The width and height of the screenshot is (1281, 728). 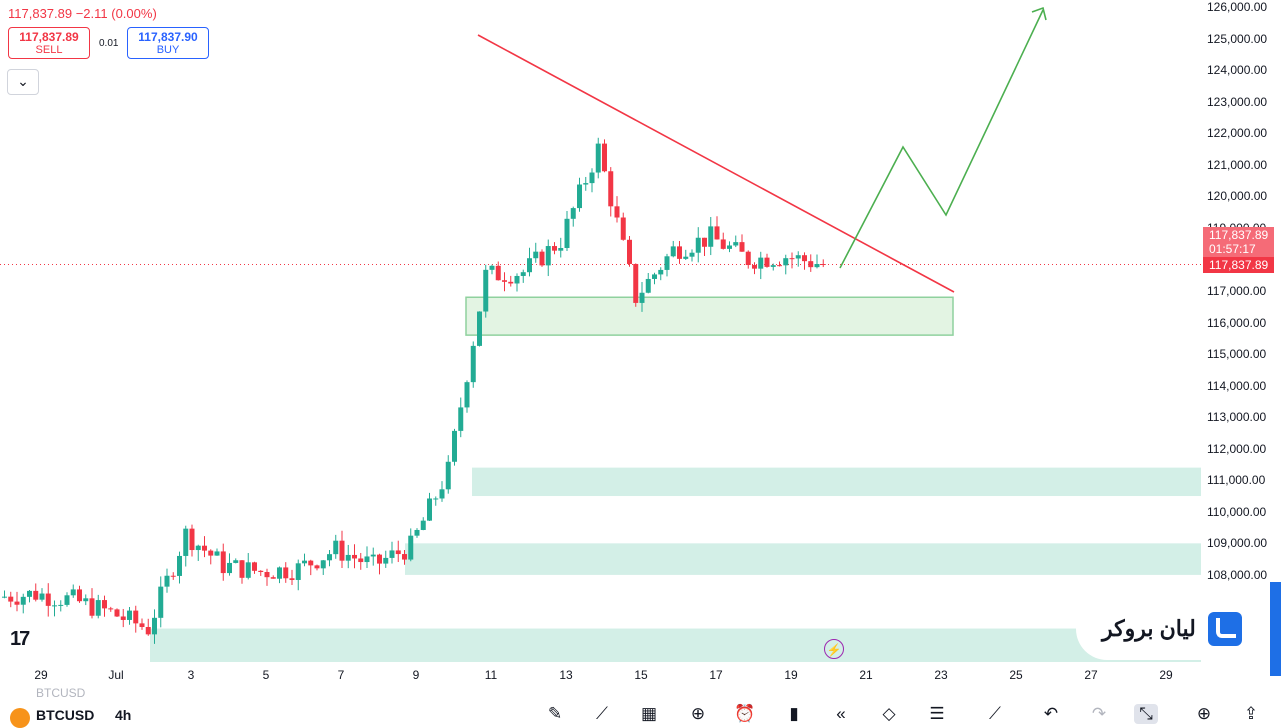 I want to click on price-axis-label: 111,000.00, so click(x=1236, y=480).